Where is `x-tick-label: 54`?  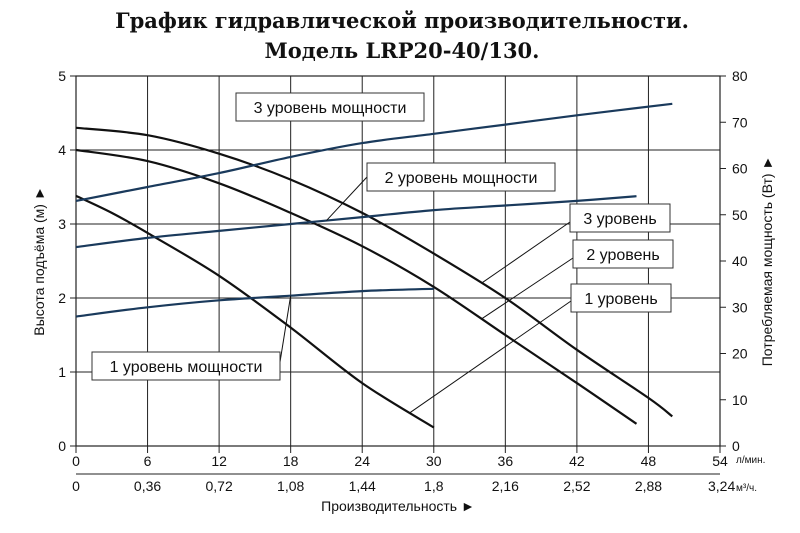
x-tick-label: 54 is located at coordinates (720, 461).